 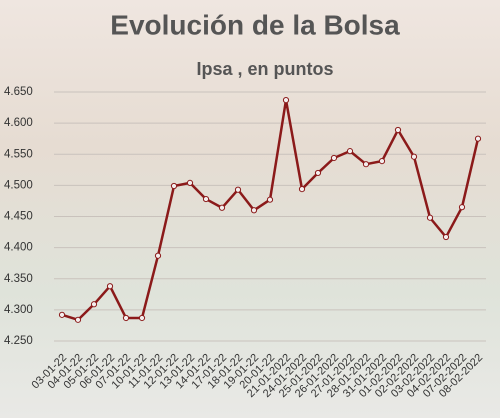 I want to click on chart-title: Evolución de la Bolsa, so click(x=255, y=24).